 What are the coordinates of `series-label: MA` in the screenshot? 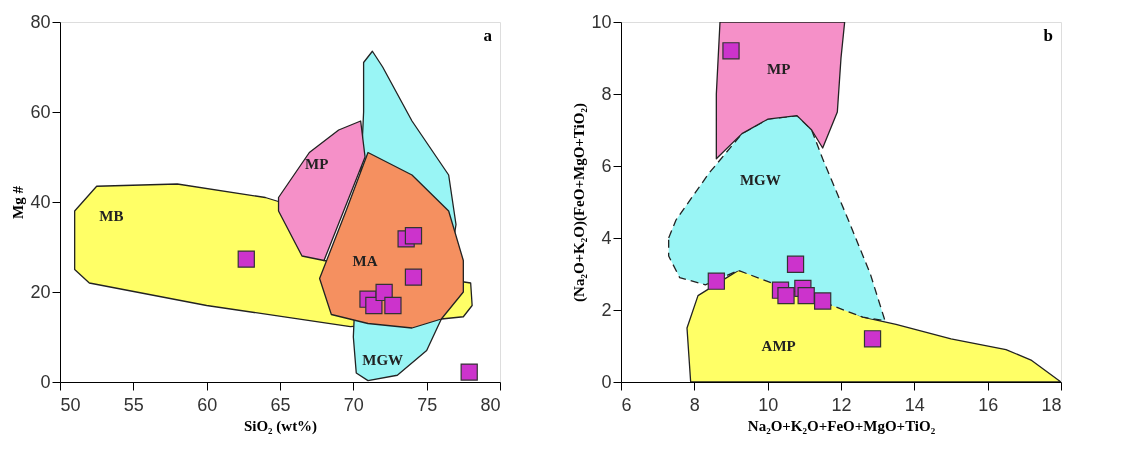 It's located at (365, 260).